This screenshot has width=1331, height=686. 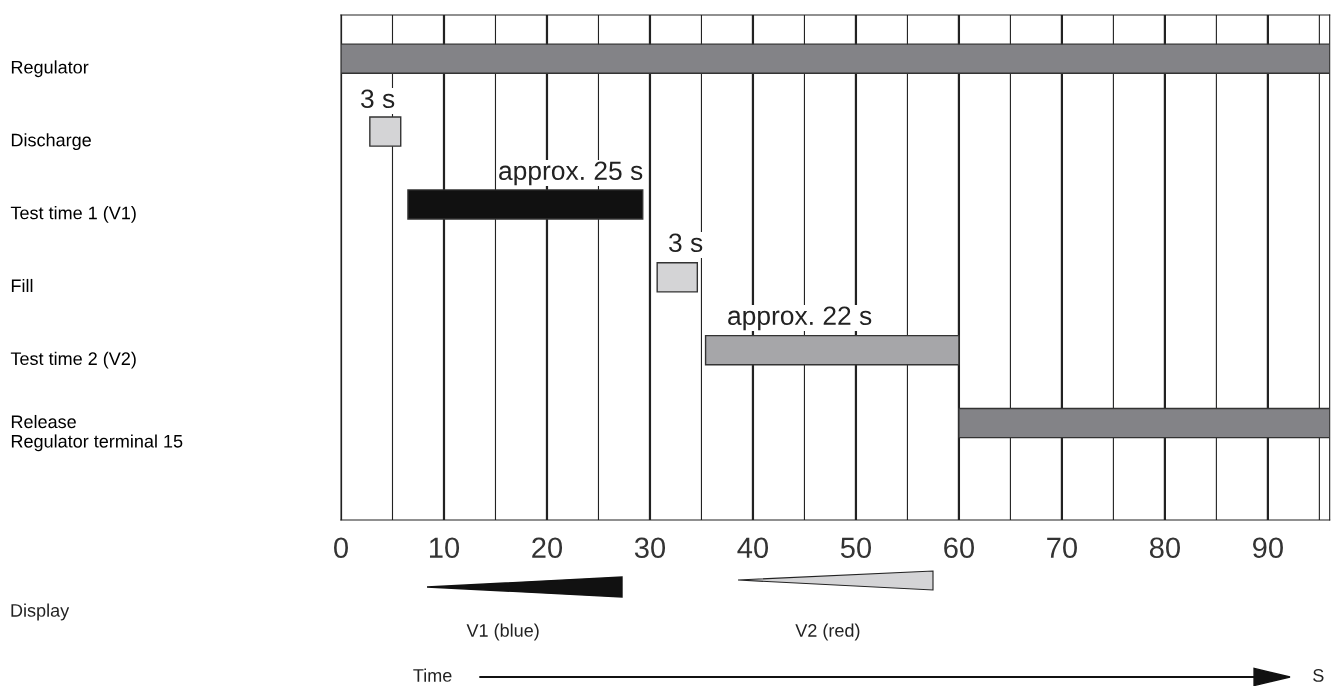 What do you see at coordinates (22, 285) in the screenshot?
I see `y-tick-label: Fill` at bounding box center [22, 285].